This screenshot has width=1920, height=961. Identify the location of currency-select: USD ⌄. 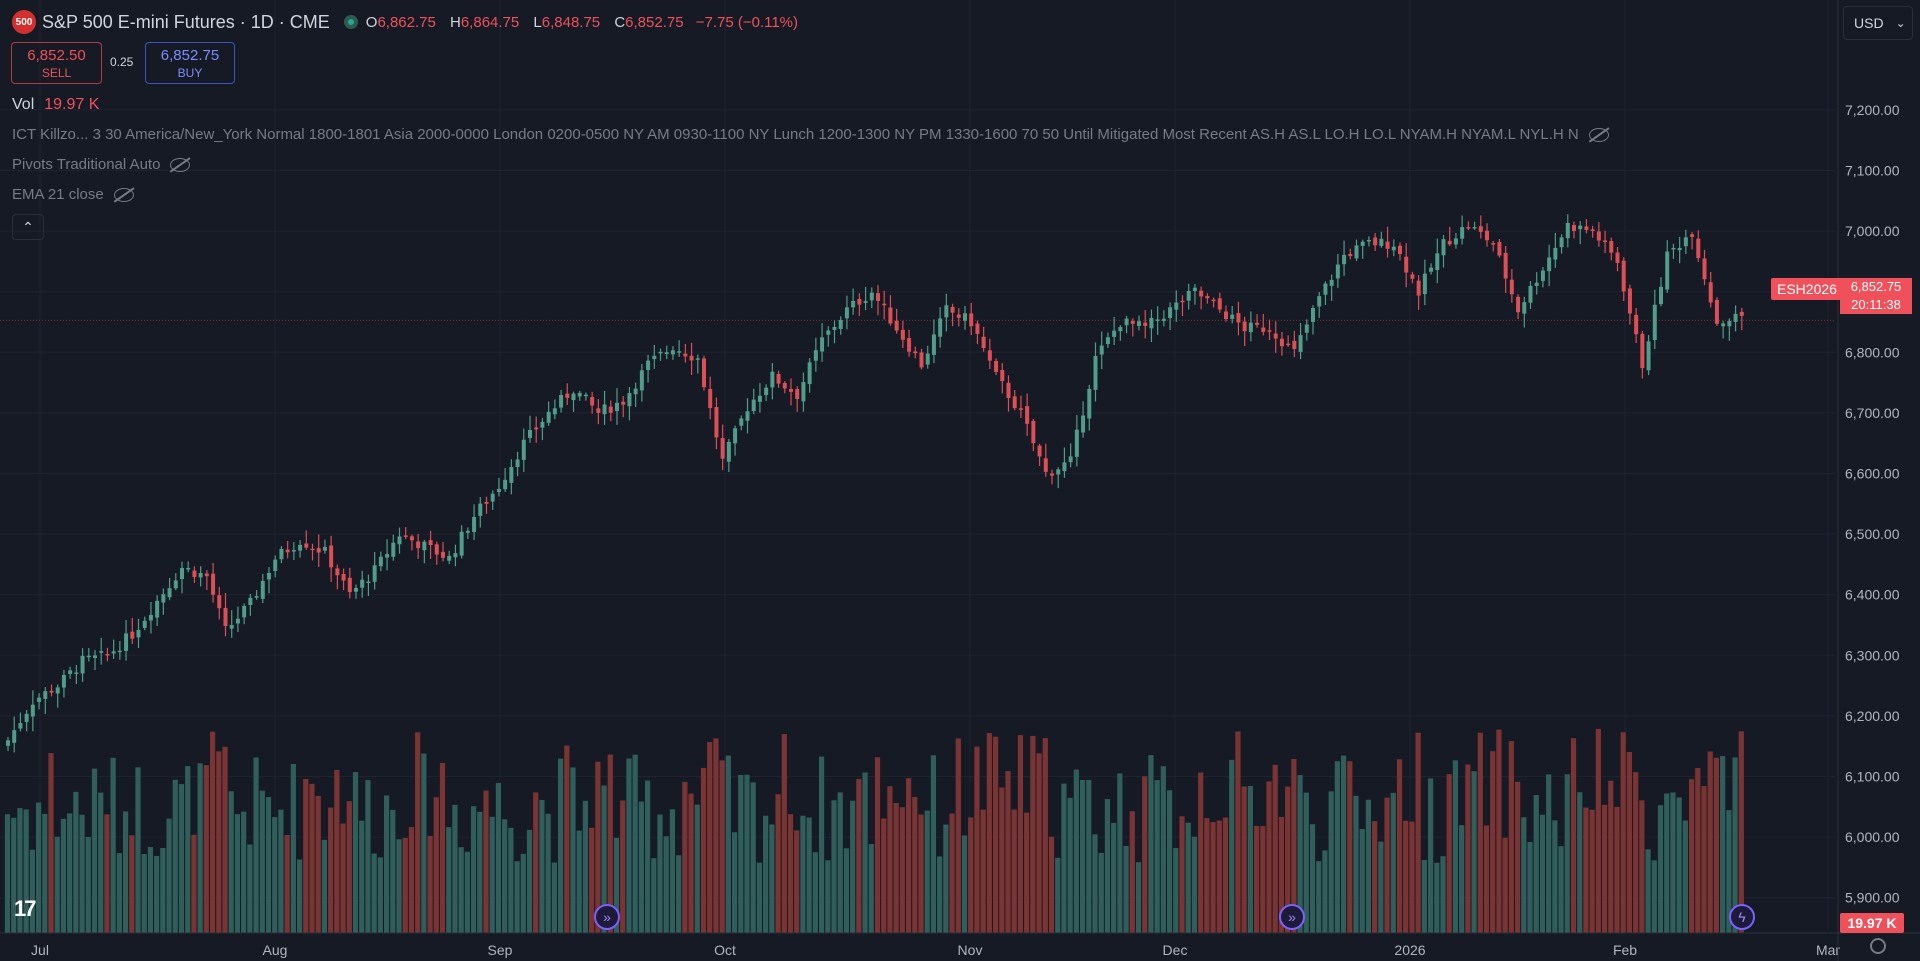
(1878, 23).